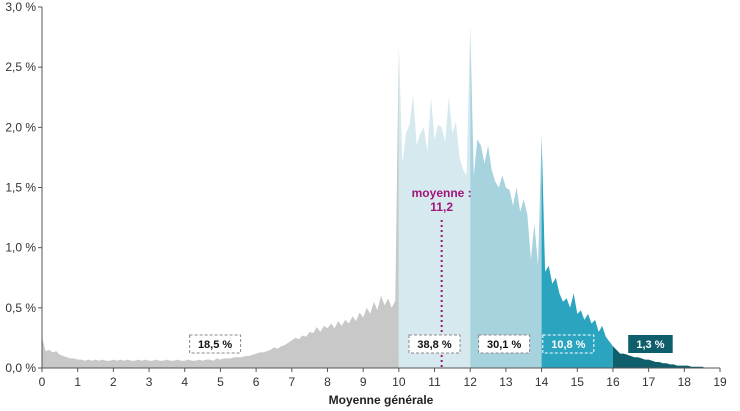 This screenshot has width=740, height=411. What do you see at coordinates (184, 382) in the screenshot?
I see `x-tick-label-4: 4` at bounding box center [184, 382].